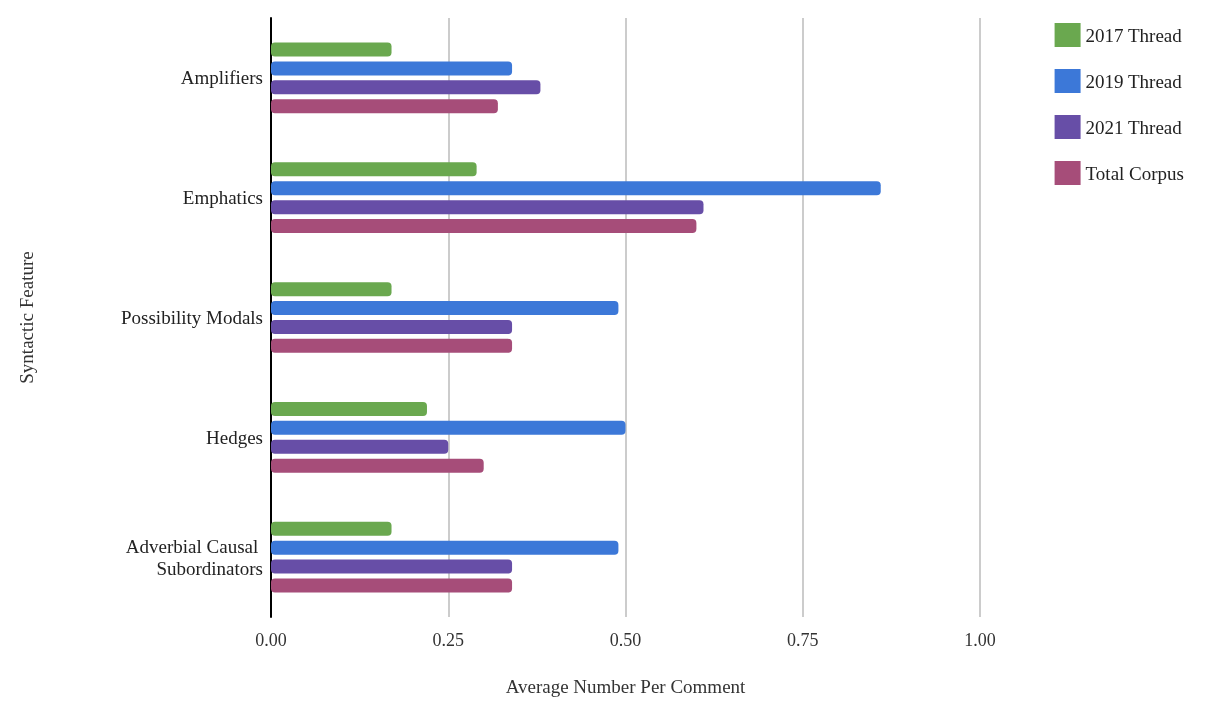 This screenshot has height=721, width=1205. I want to click on y-tick-label: Hedges, so click(234, 437).